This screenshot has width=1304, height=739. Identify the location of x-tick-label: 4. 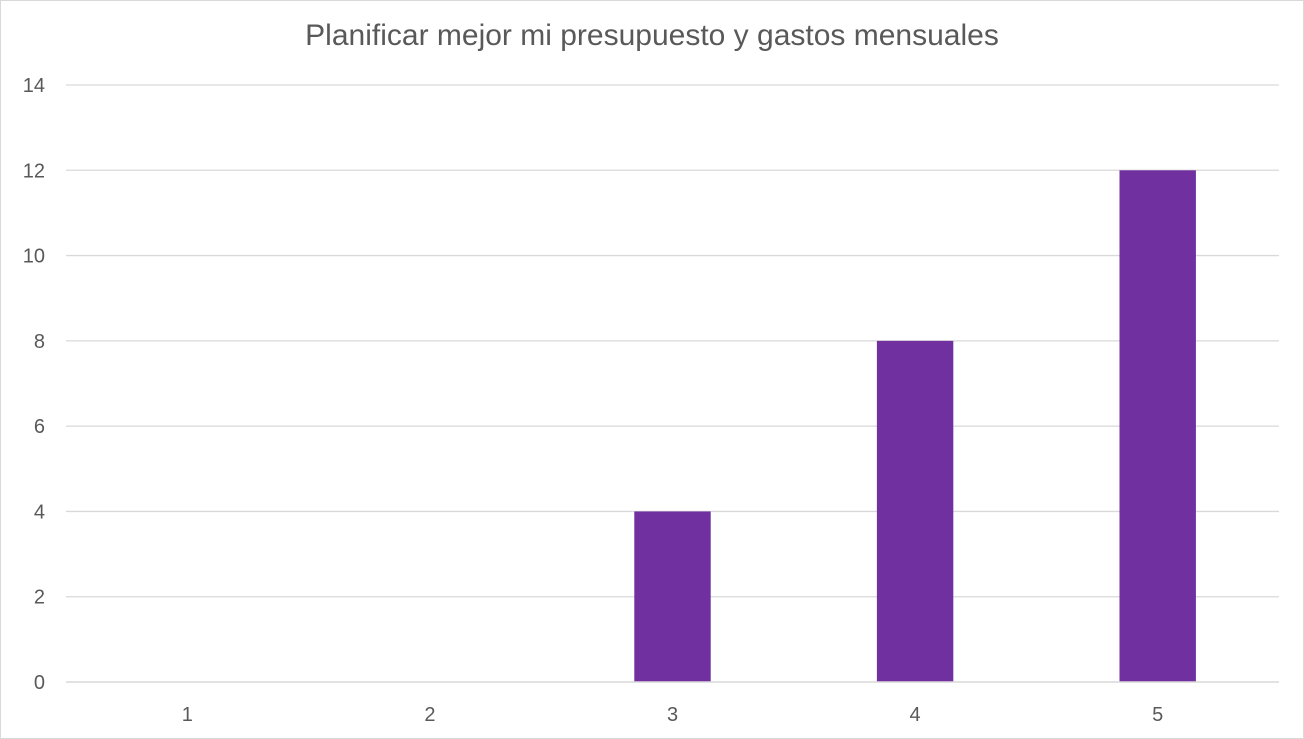
(915, 715).